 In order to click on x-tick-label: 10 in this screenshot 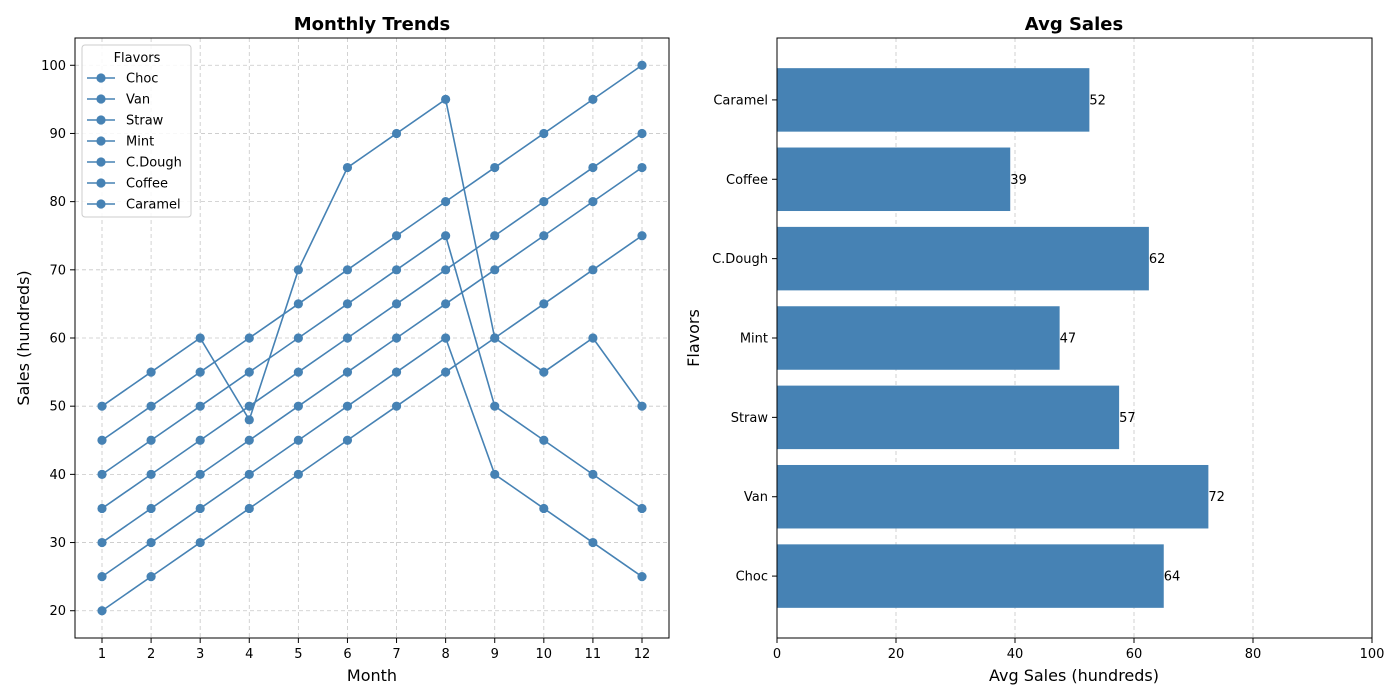, I will do `click(544, 654)`.